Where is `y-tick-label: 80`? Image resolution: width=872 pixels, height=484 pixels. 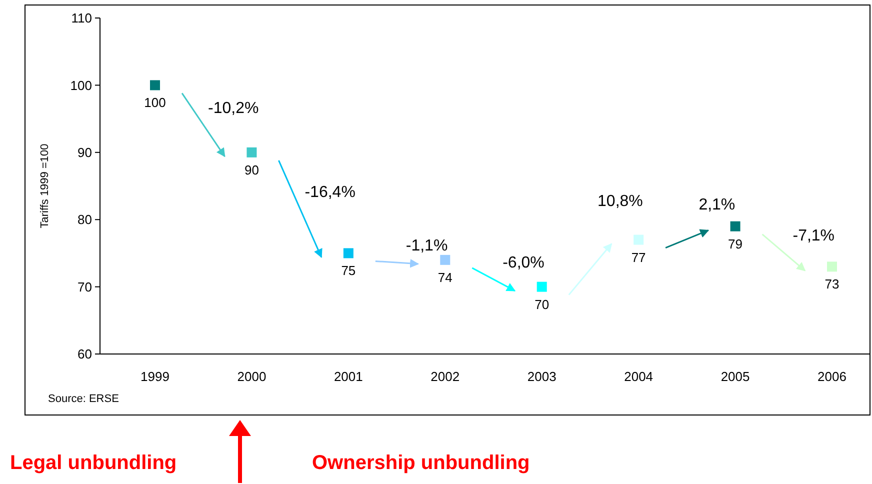 y-tick-label: 80 is located at coordinates (85, 220).